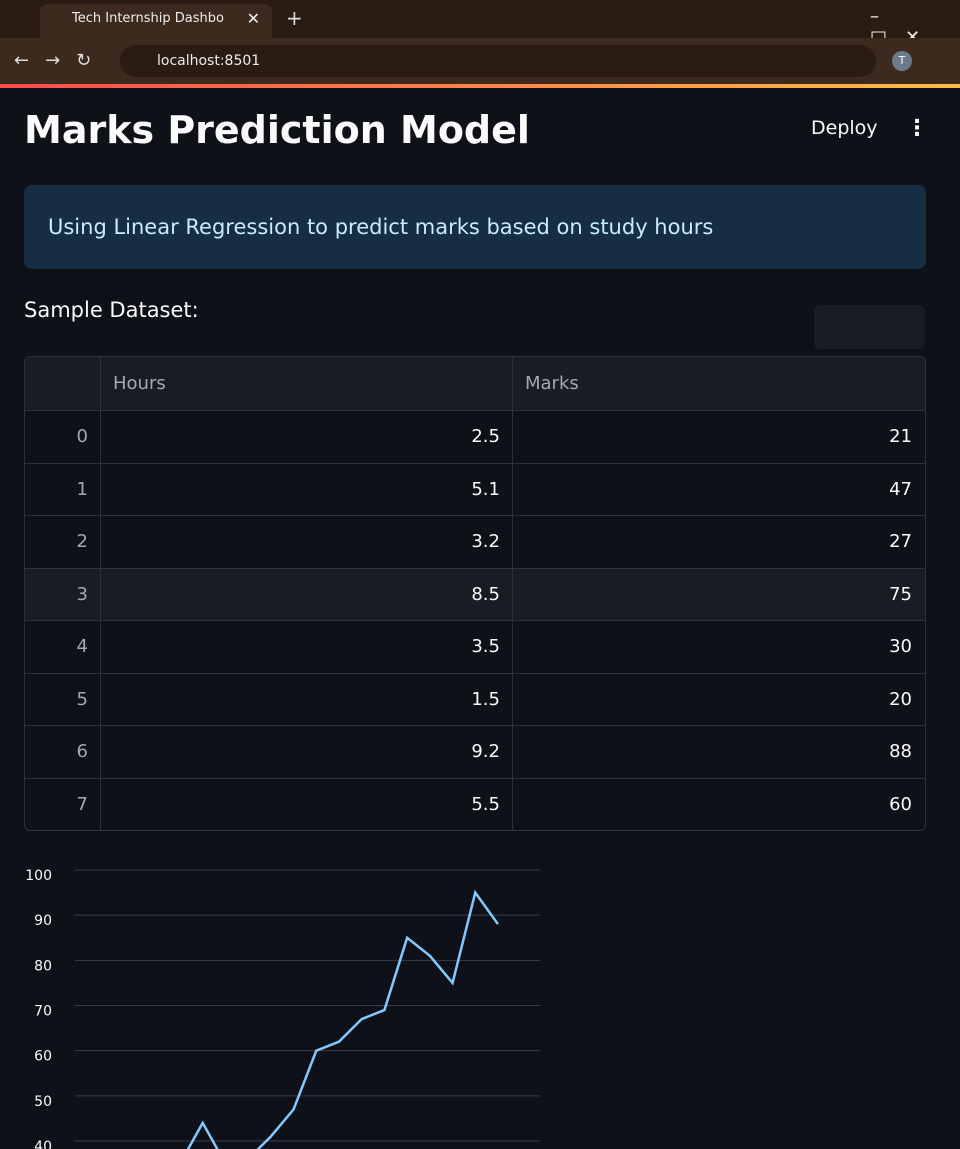 The width and height of the screenshot is (960, 1149). What do you see at coordinates (718, 437) in the screenshot?
I see `cell: 21` at bounding box center [718, 437].